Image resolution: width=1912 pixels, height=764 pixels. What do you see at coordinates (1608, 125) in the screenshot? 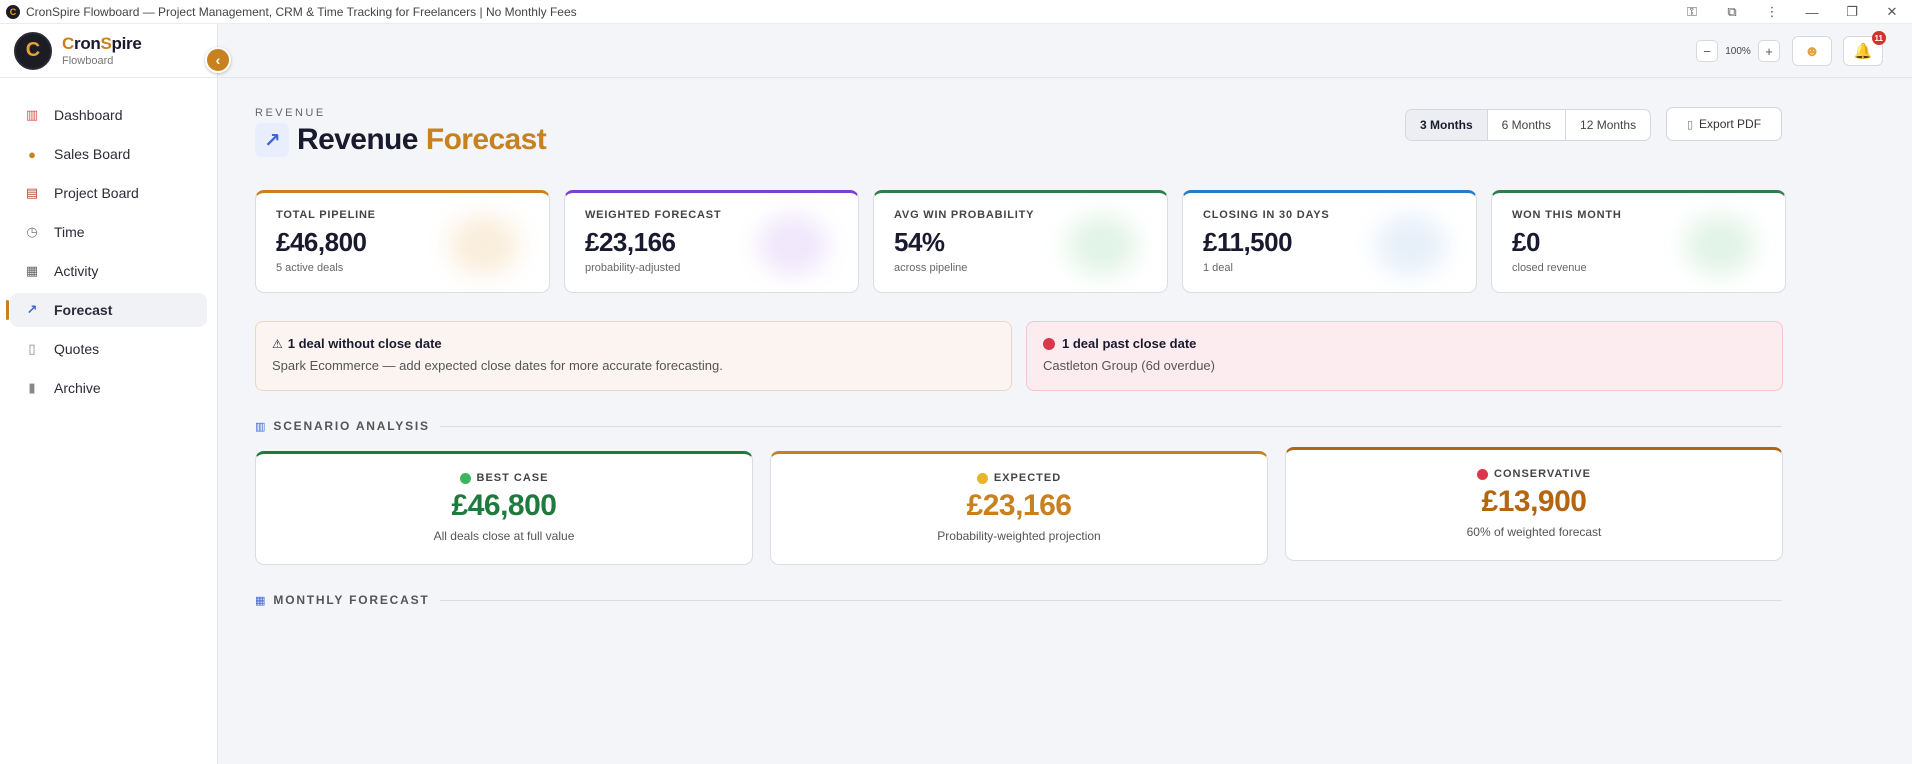
I see `range-12-months-button: 12 Months` at bounding box center [1608, 125].